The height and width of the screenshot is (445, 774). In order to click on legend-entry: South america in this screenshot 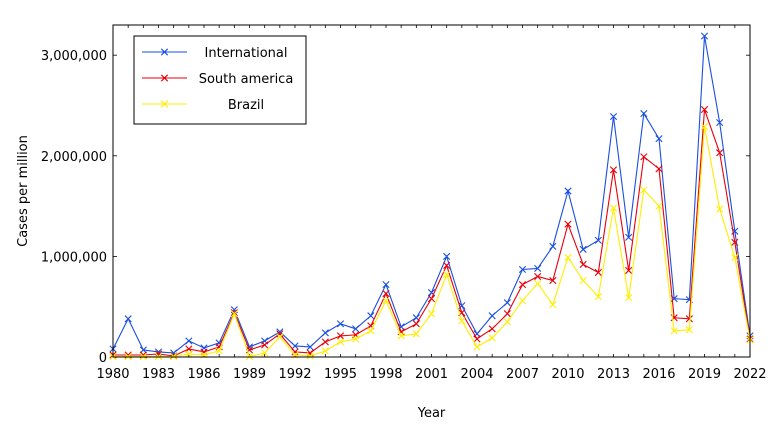, I will do `click(217, 79)`.